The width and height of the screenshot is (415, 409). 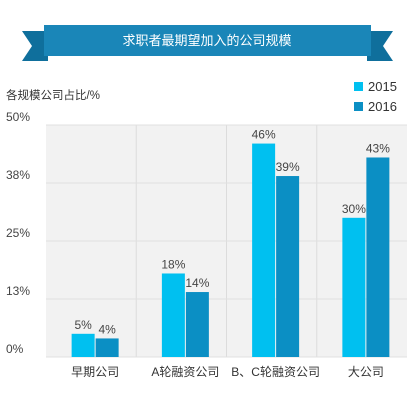 What do you see at coordinates (18, 175) in the screenshot?
I see `y-tick-label: 38%` at bounding box center [18, 175].